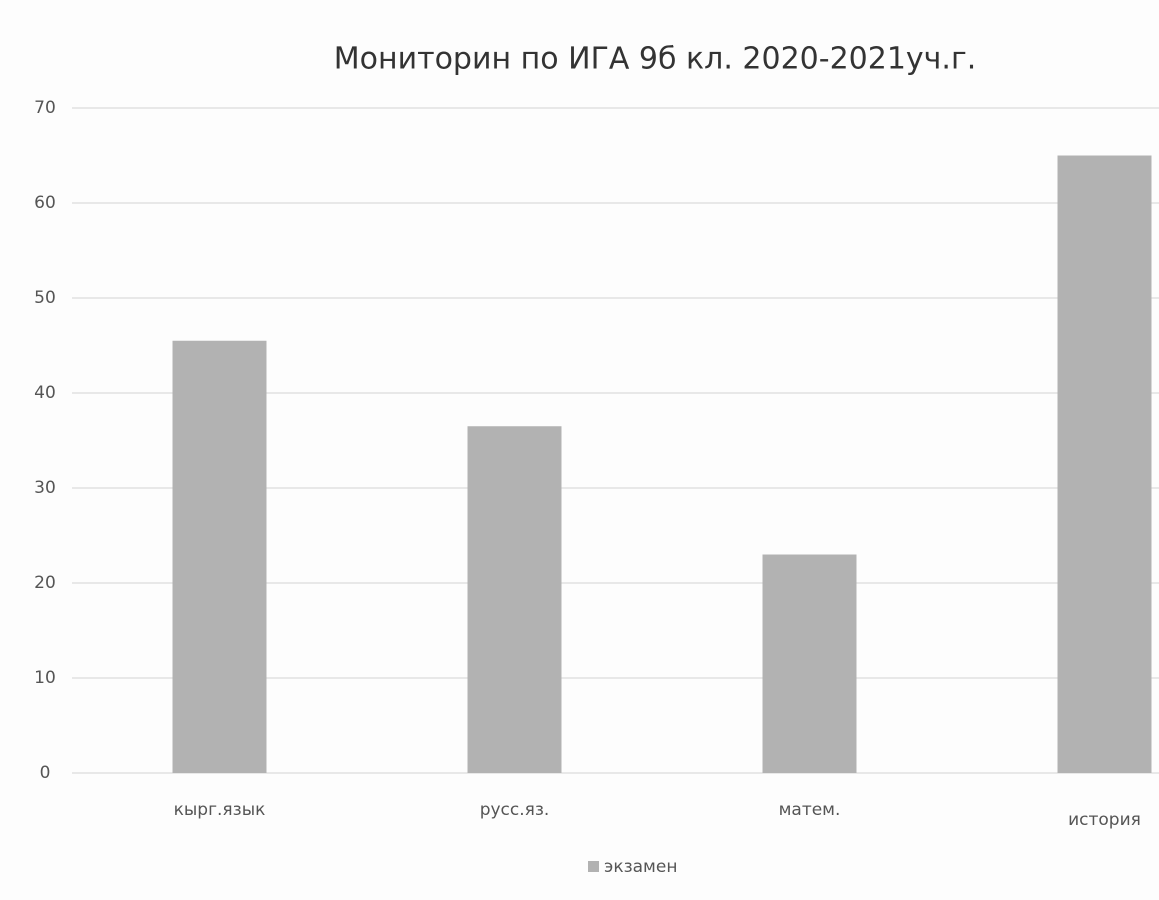  I want to click on x-tick-label: кырг.язык, so click(220, 810).